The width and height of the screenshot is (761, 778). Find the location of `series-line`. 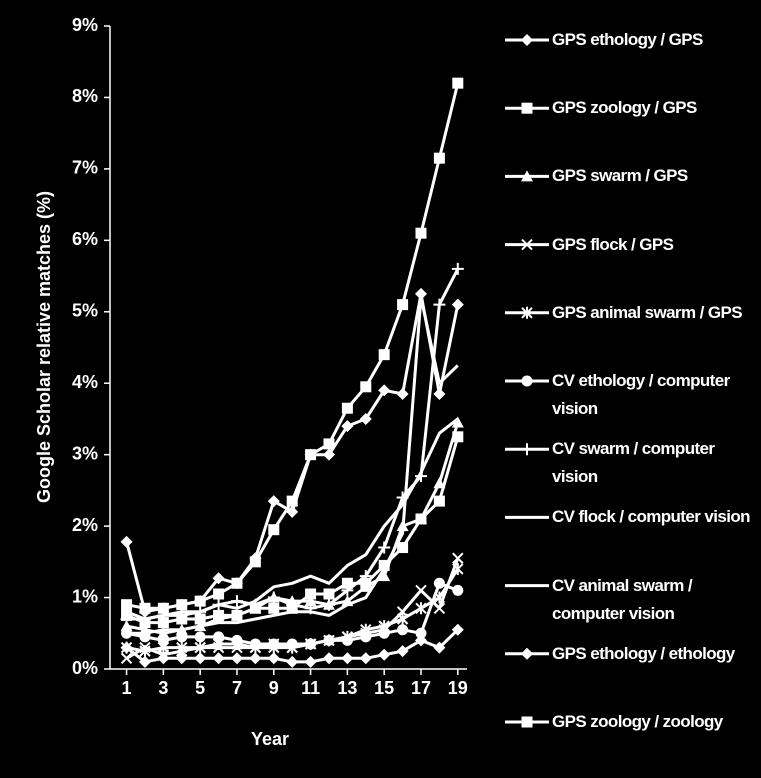

series-line is located at coordinates (292, 519).